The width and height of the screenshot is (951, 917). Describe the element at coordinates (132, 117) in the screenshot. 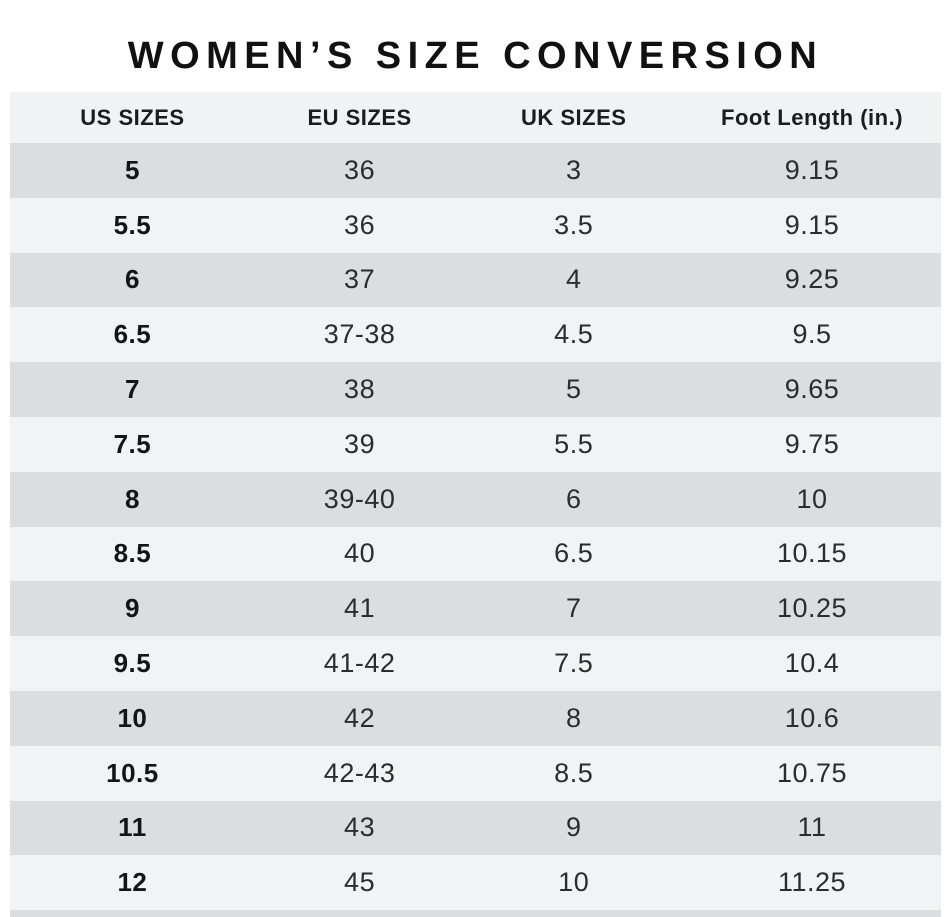

I see `header-us-sizes: US SIZES` at that location.